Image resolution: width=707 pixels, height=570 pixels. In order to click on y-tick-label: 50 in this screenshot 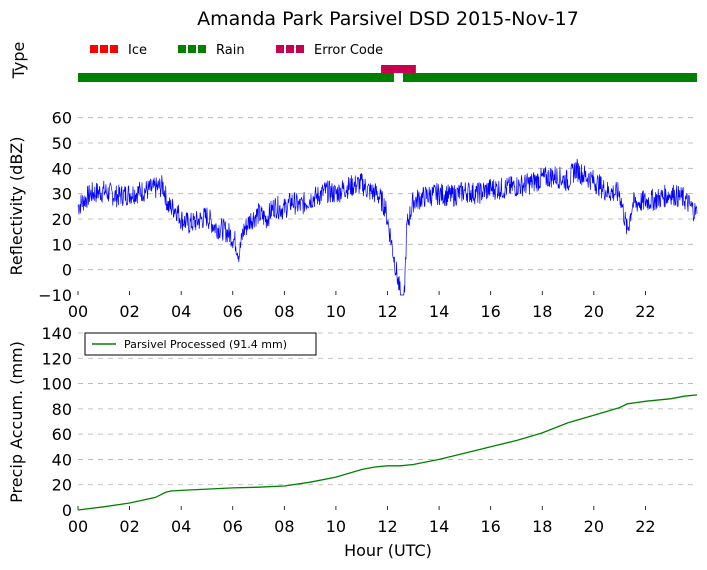, I will do `click(62, 143)`.